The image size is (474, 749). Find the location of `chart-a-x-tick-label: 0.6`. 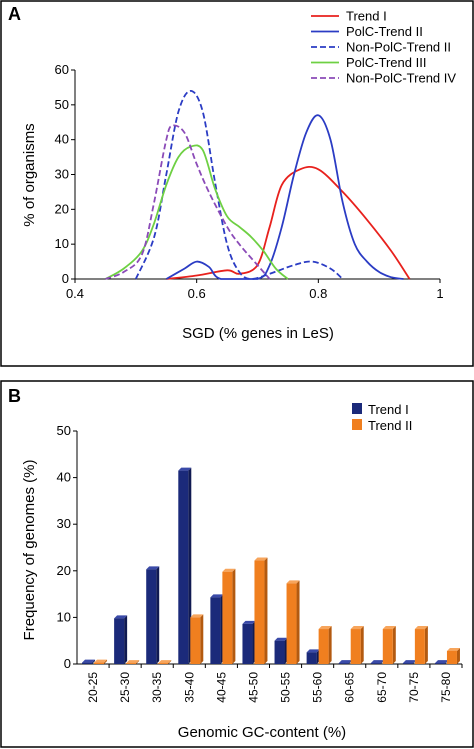

chart-a-x-tick-label: 0.6 is located at coordinates (197, 293).